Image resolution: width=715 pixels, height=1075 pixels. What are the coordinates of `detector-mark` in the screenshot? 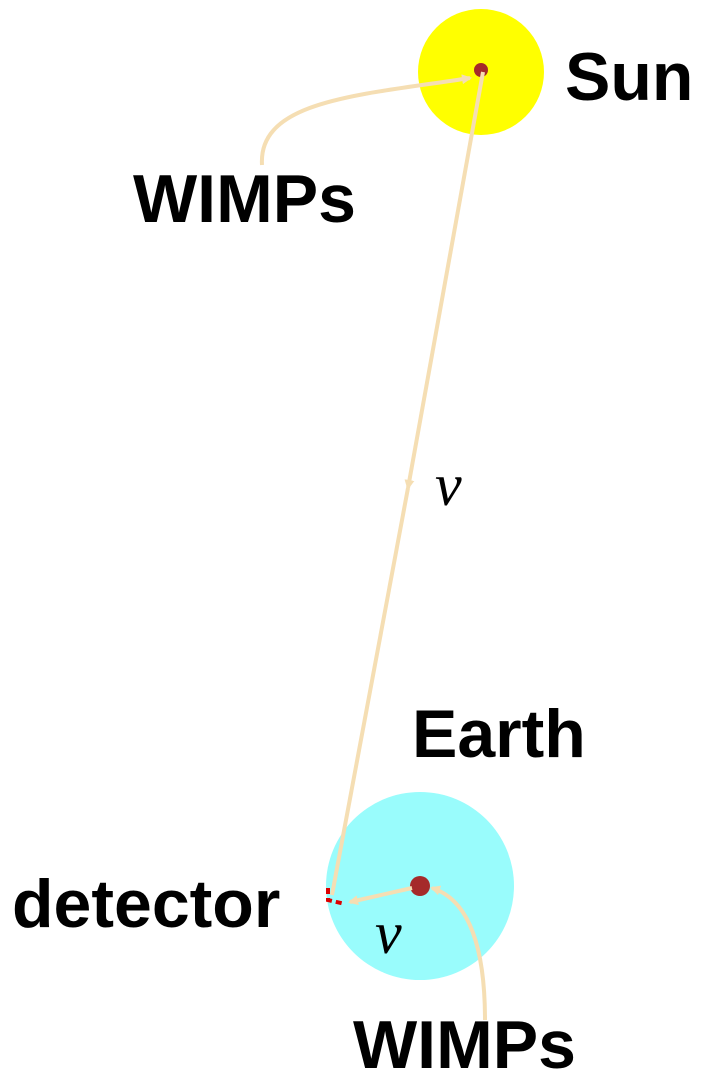 It's located at (336, 897).